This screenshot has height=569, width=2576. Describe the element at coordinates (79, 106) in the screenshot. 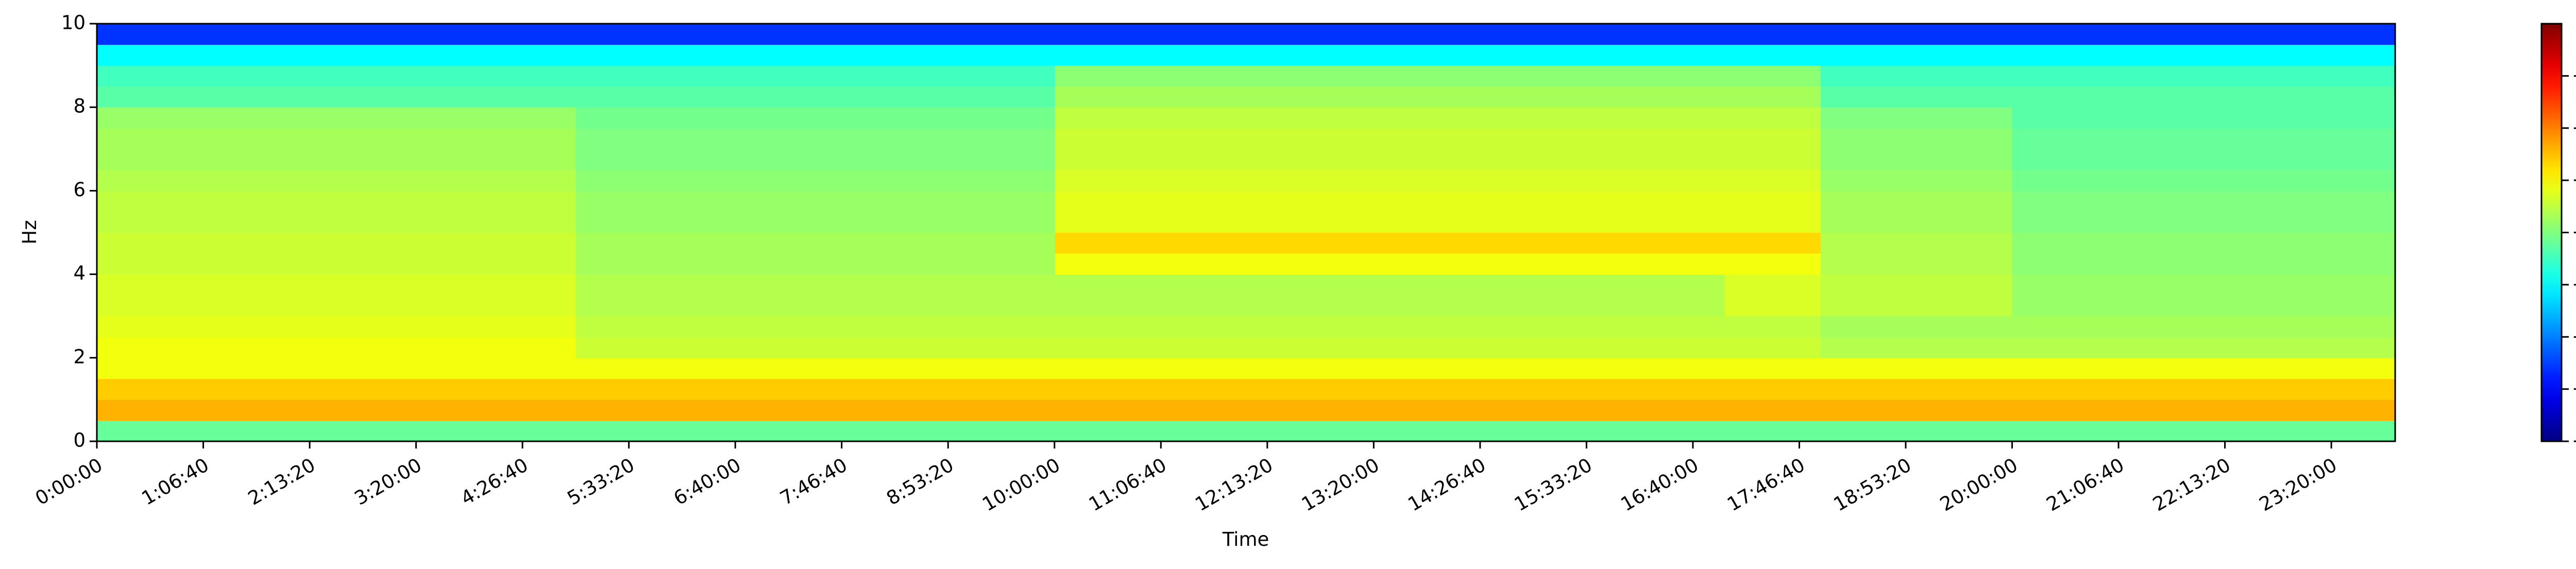

I see `y-tick-label: 8` at that location.